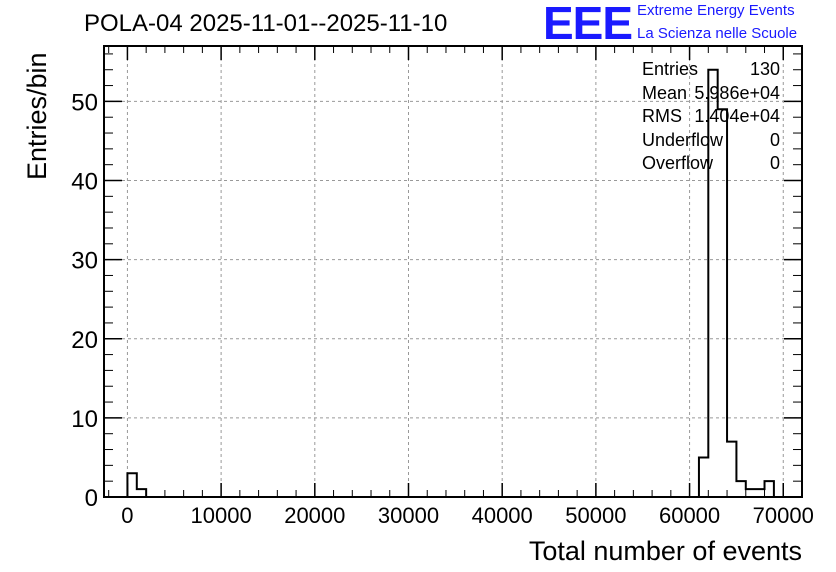  Describe the element at coordinates (84, 182) in the screenshot. I see `y-tick-label: 40` at that location.